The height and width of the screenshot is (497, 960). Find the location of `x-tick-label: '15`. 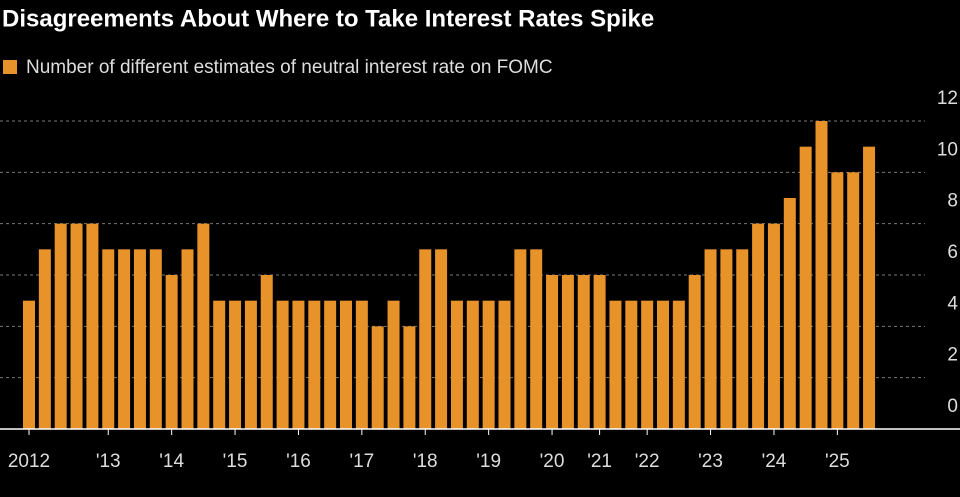

x-tick-label: '15 is located at coordinates (235, 461).